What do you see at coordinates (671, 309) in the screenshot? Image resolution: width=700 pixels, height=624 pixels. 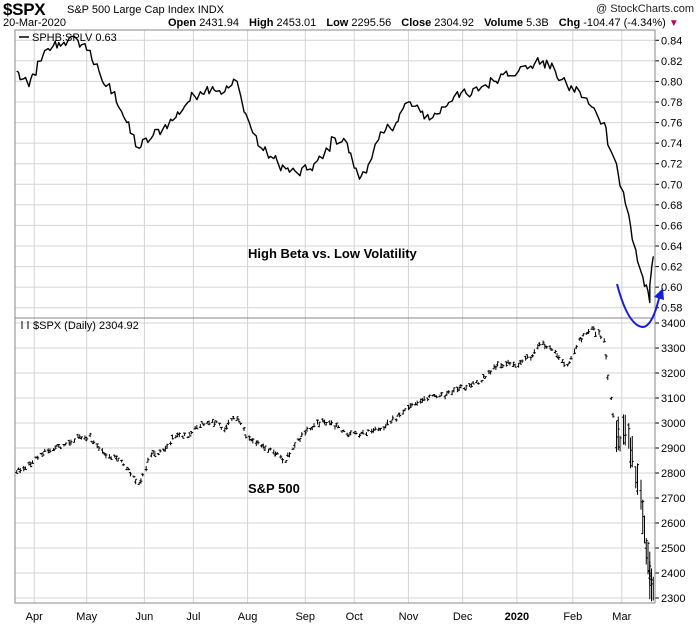 I see `y-tick-label: 0.58` at bounding box center [671, 309].